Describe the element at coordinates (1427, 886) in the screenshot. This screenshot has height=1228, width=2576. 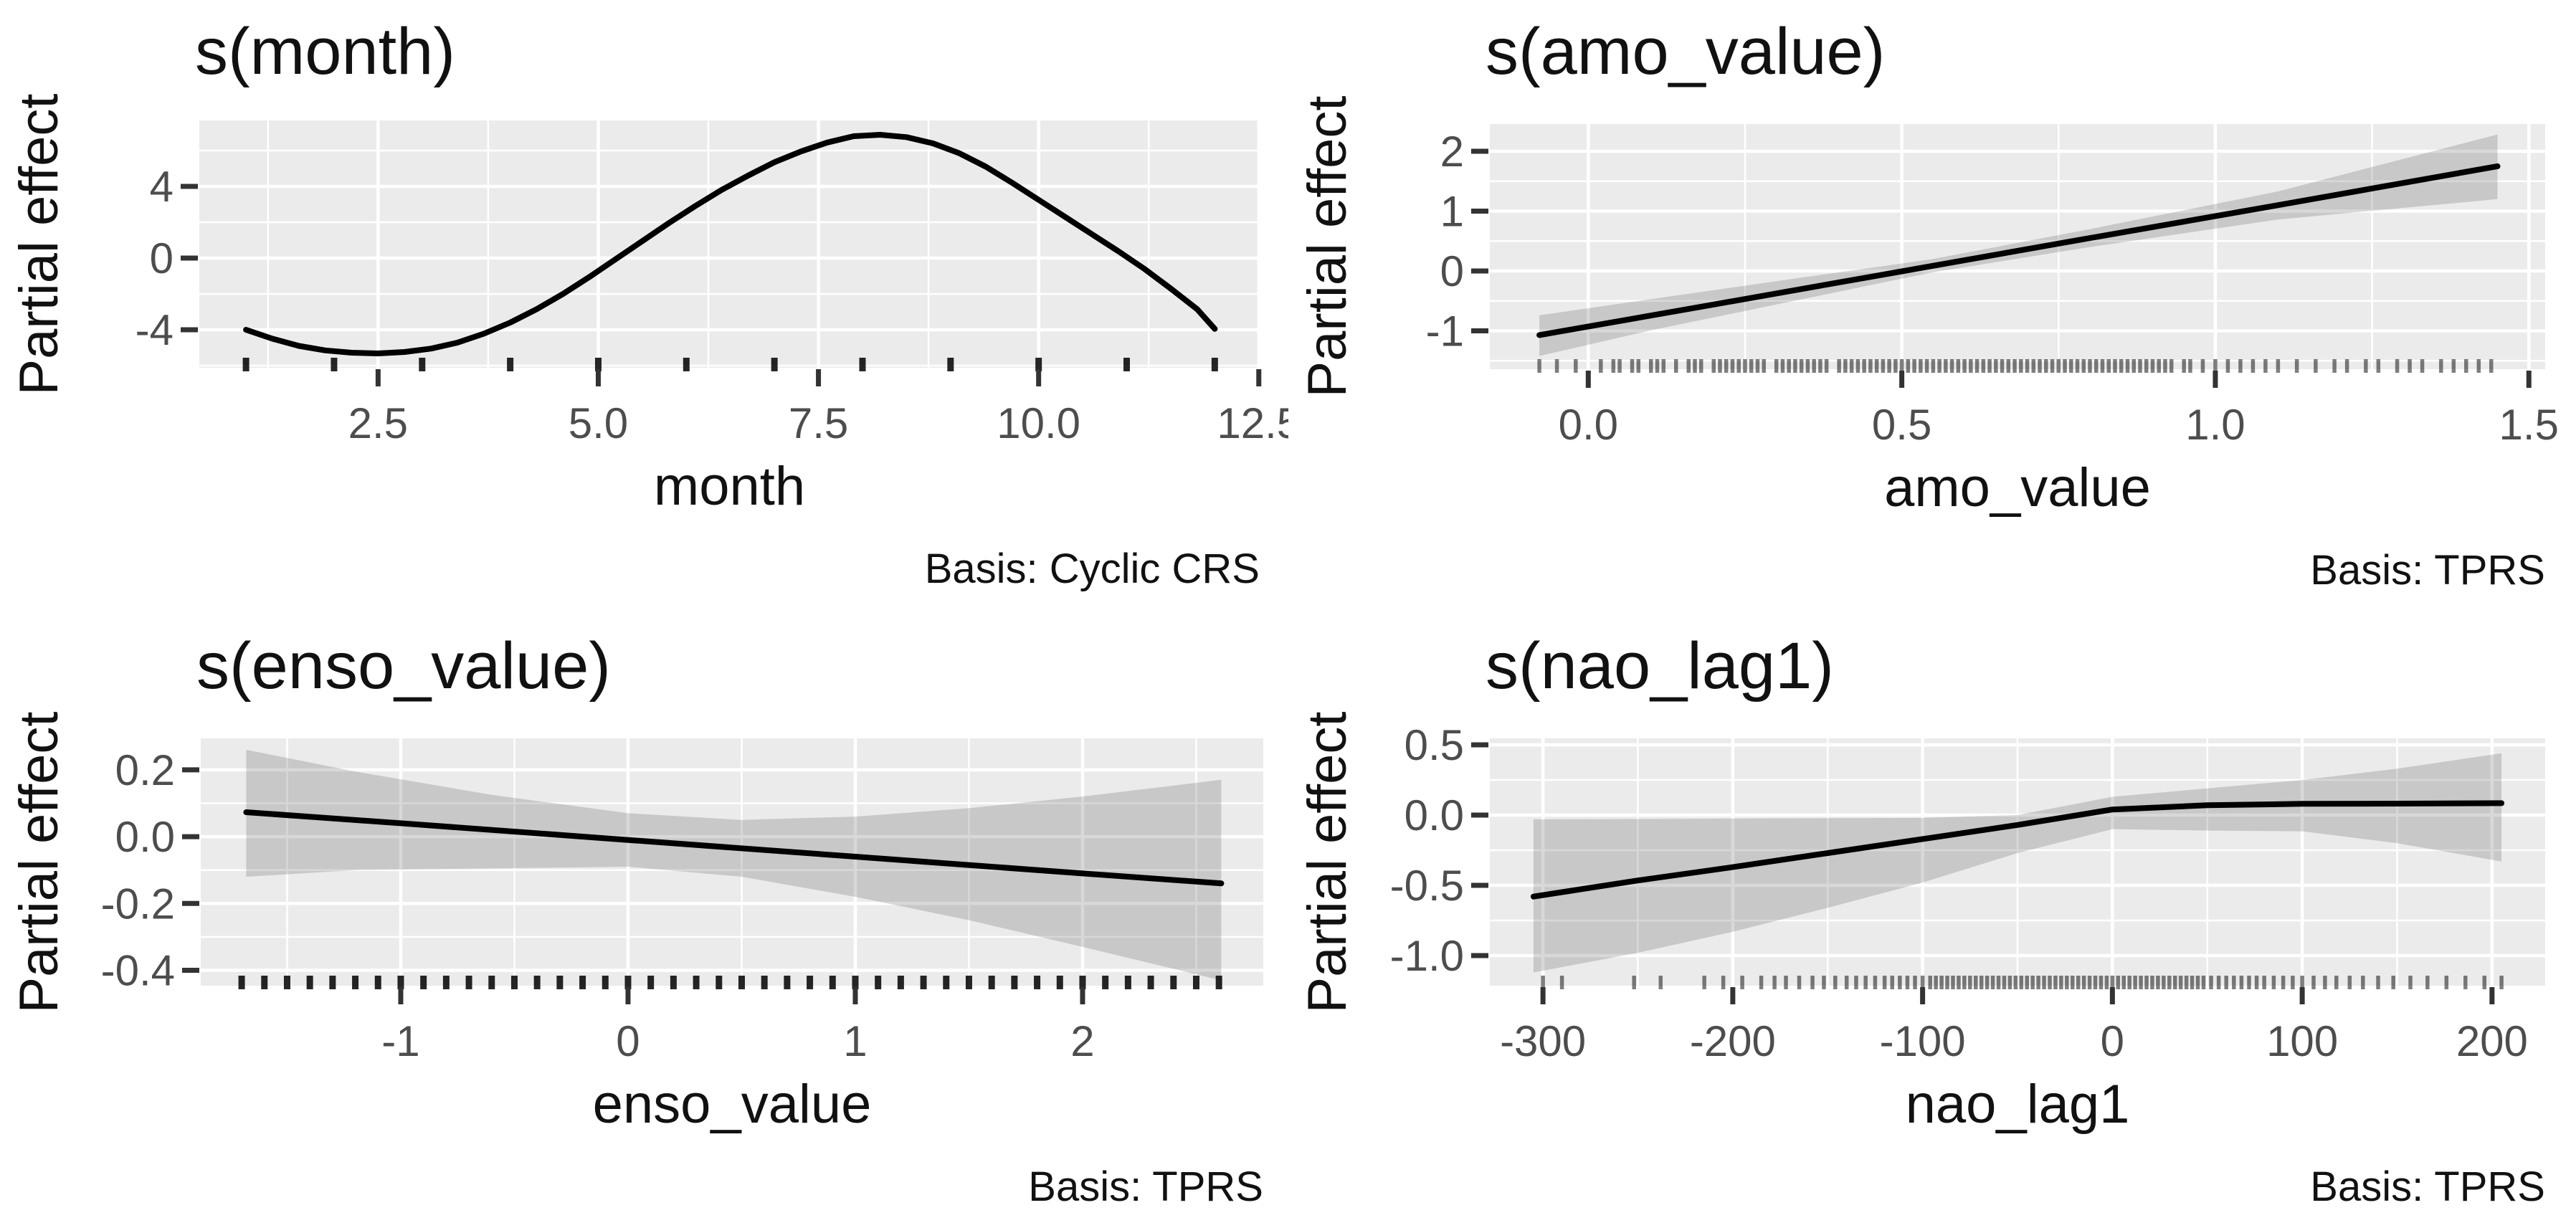
I see `svg-text: -0.5` at that location.